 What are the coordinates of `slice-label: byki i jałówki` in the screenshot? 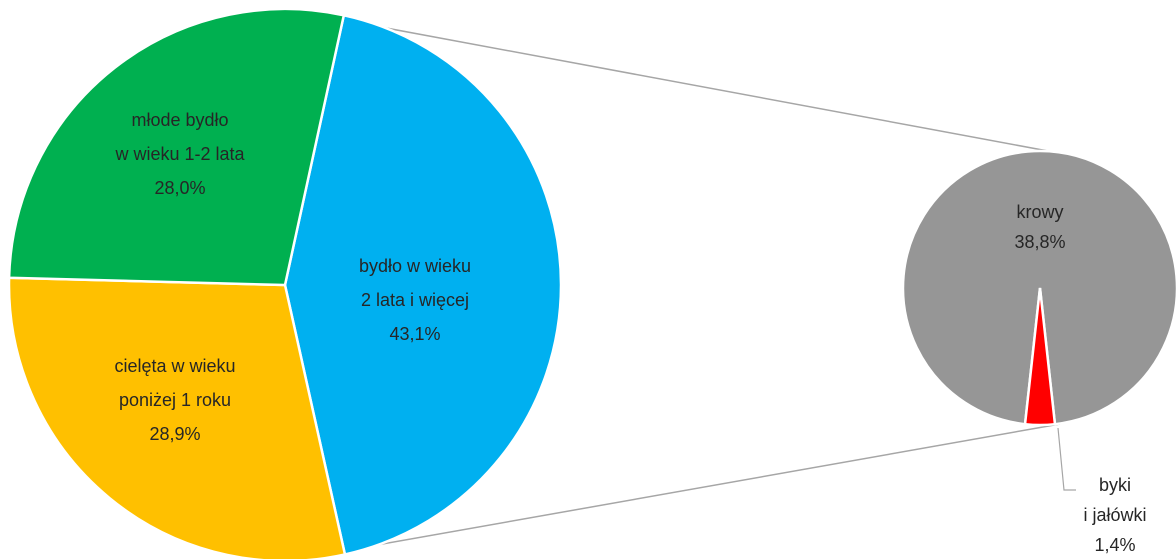 It's located at (1114, 500).